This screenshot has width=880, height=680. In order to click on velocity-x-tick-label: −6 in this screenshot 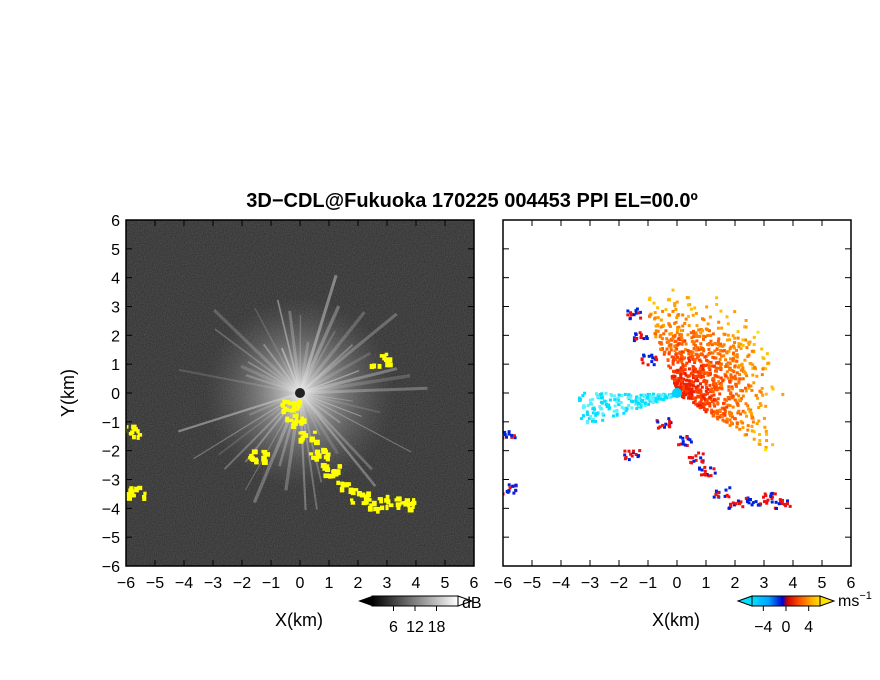, I will do `click(503, 583)`.